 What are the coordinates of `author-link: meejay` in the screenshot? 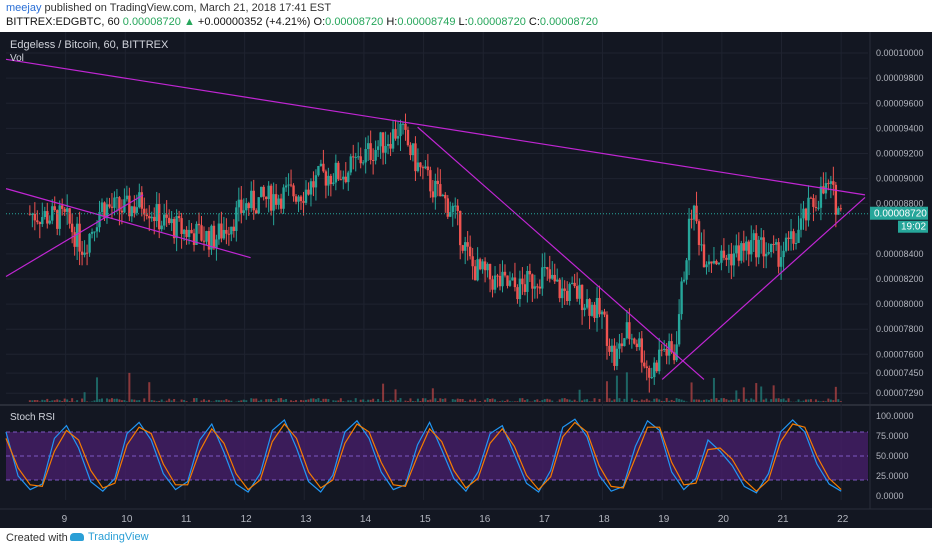 It's located at (24, 8).